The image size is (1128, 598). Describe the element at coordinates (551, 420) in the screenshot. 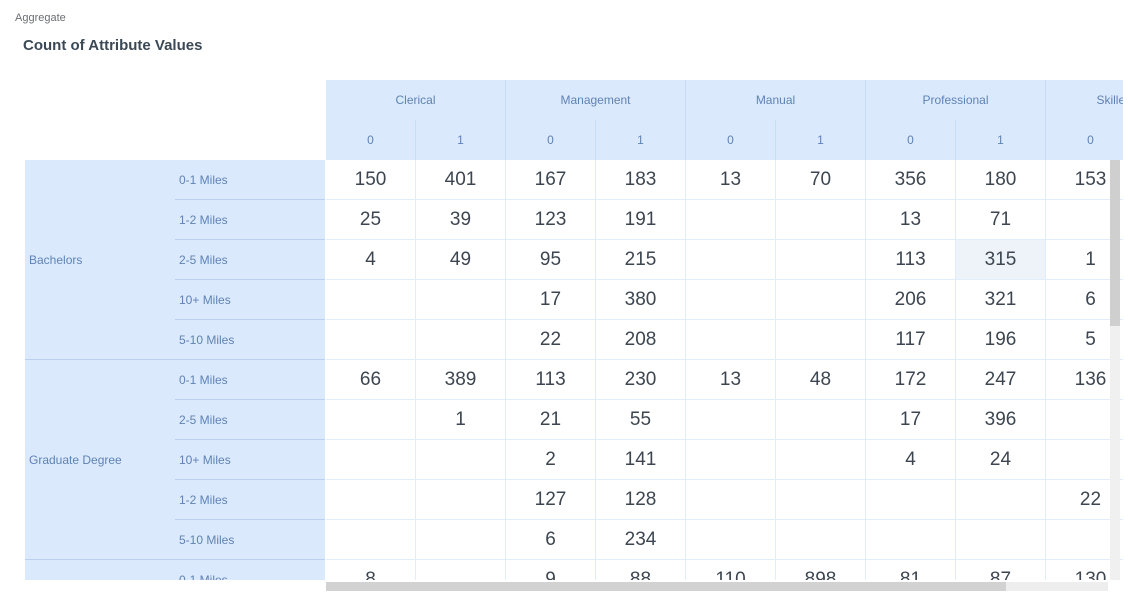

I see `data-cell: 21` at that location.